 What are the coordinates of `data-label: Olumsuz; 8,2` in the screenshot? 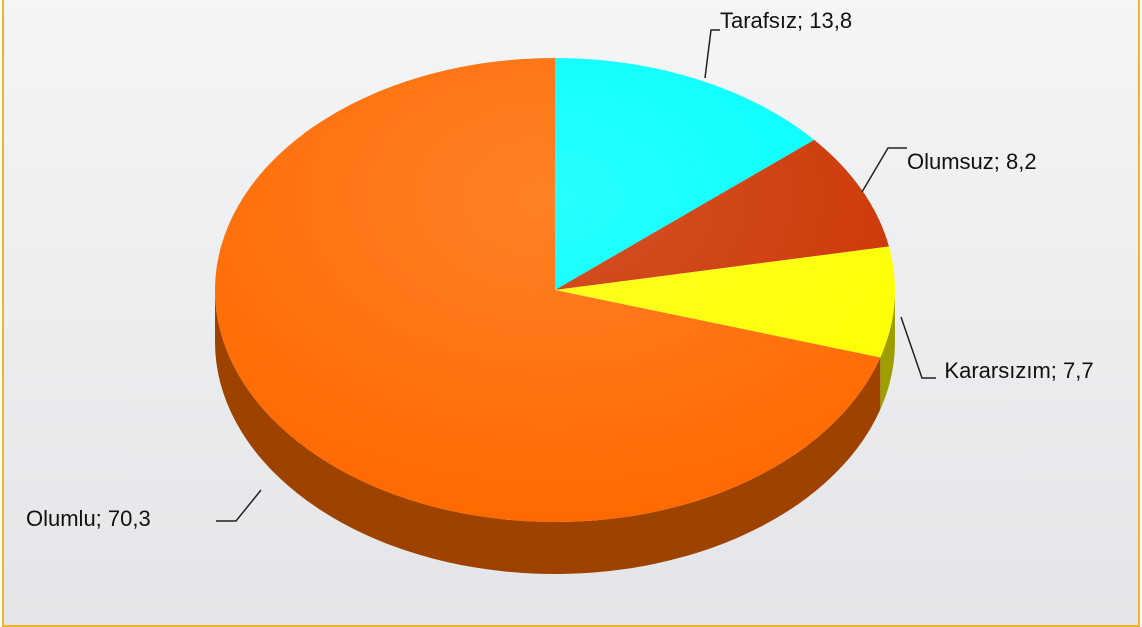 It's located at (972, 161).